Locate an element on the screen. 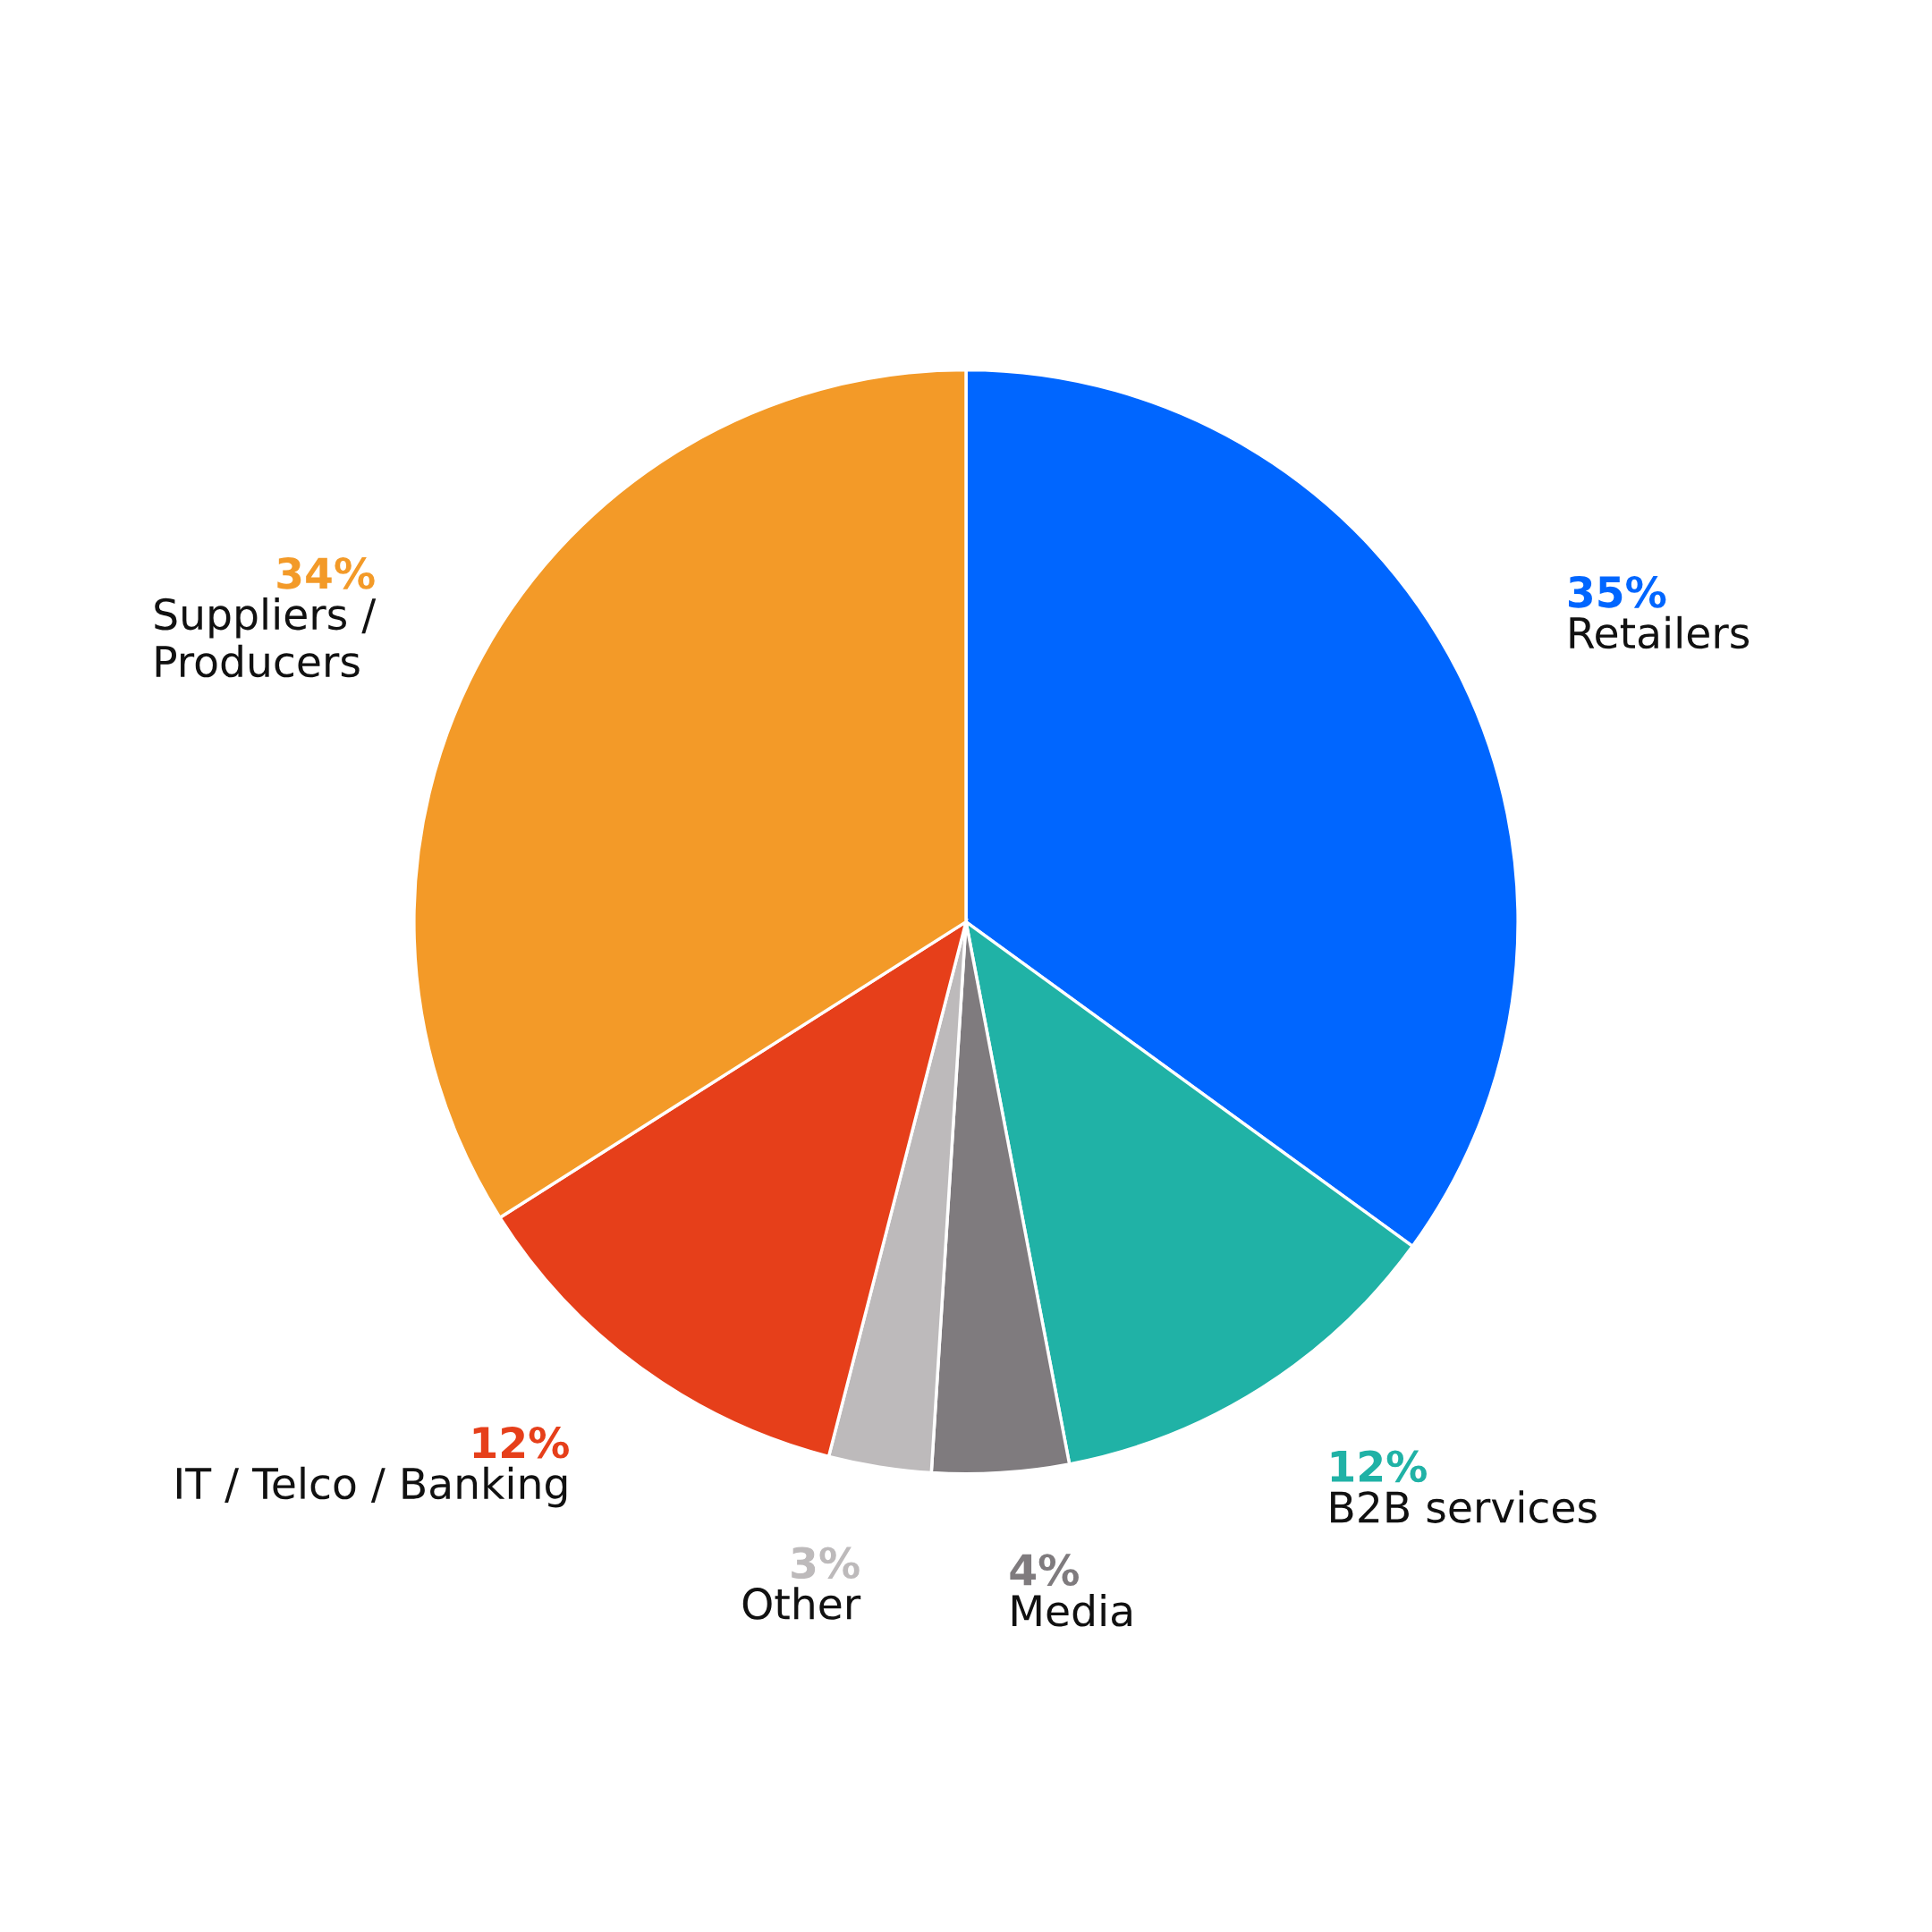  slice-label: Media is located at coordinates (1071, 1610).